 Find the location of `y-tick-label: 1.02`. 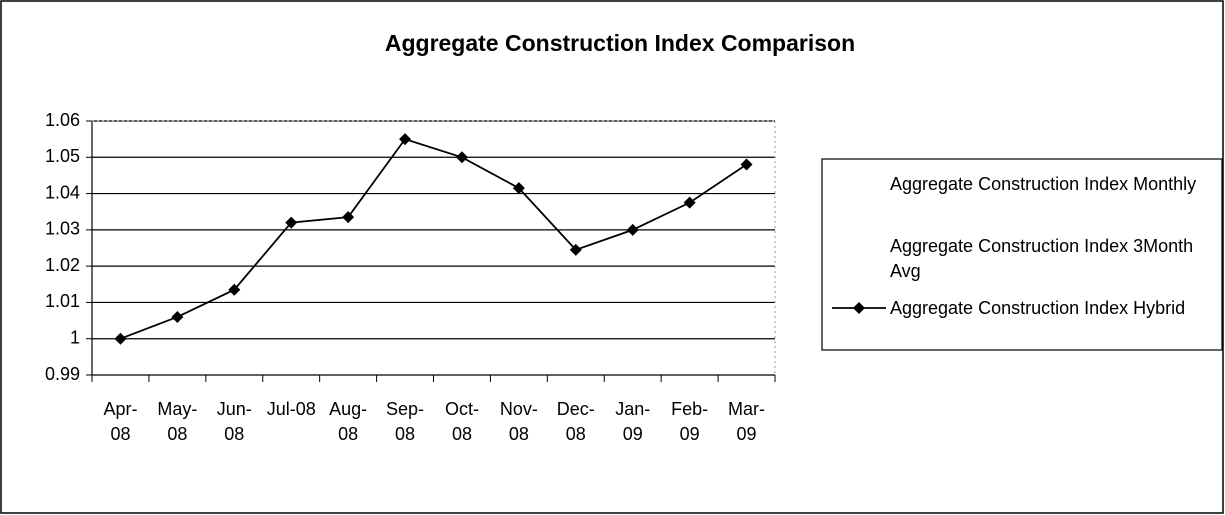

y-tick-label: 1.02 is located at coordinates (62, 265).